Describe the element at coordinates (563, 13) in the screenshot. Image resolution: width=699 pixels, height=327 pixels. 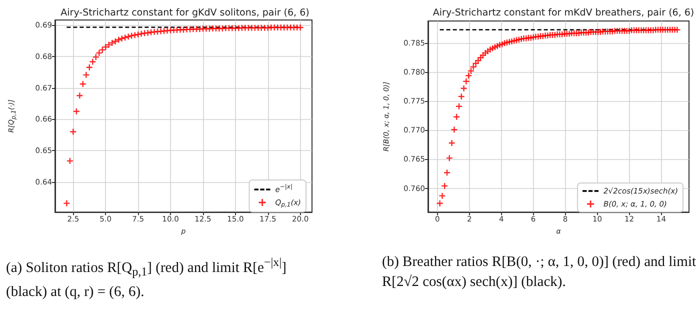
I see `chart-title: Airy-Strichartz constant for mKdV breathers, pair (6, 6)` at that location.